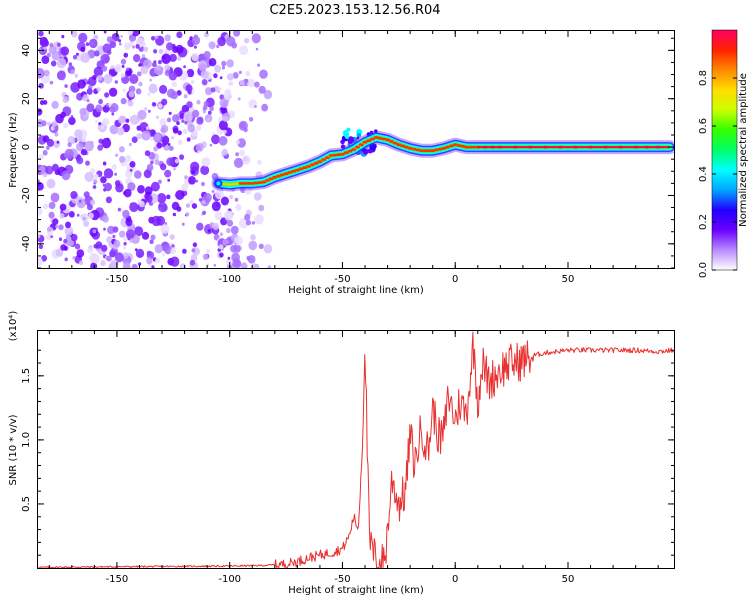  What do you see at coordinates (26, 440) in the screenshot?
I see `snr-ytick-label: 1.0` at bounding box center [26, 440].